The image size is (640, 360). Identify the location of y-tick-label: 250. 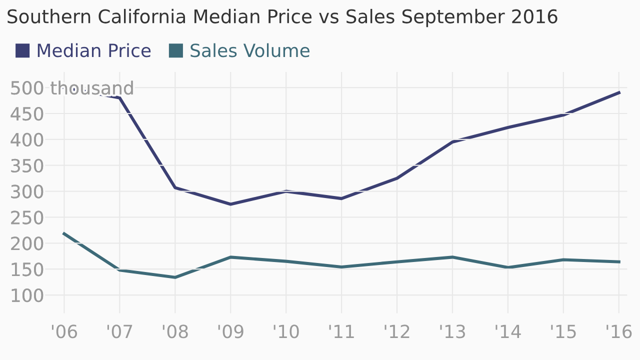
(27, 217).